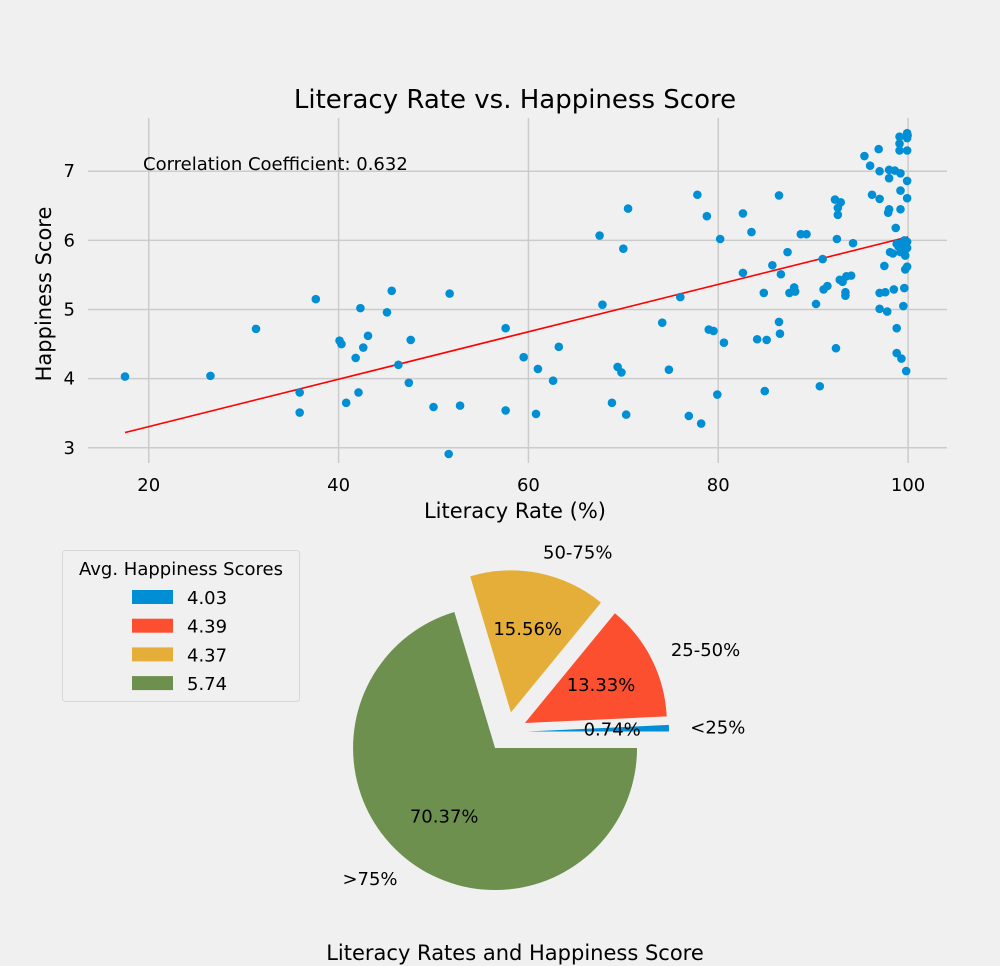  Describe the element at coordinates (69, 171) in the screenshot. I see `y-tick-label: 7` at that location.